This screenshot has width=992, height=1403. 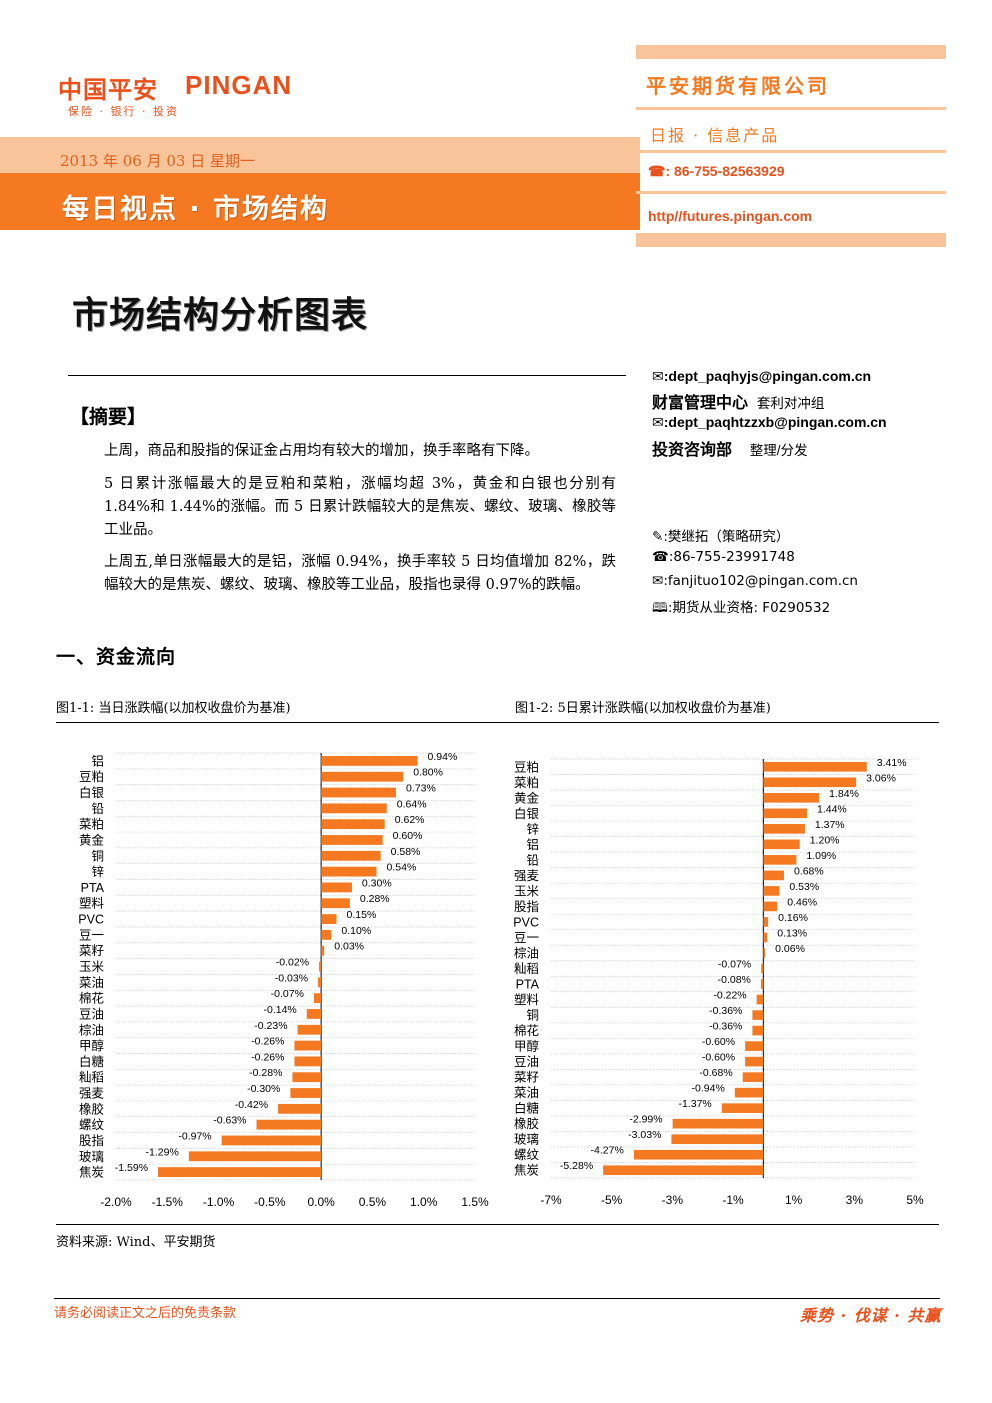 What do you see at coordinates (108, 417) in the screenshot?
I see `summary-heading: 【摘要】` at bounding box center [108, 417].